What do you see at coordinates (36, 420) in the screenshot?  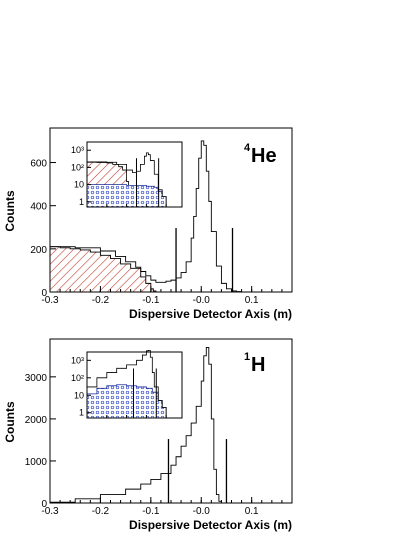 I see `y-tick-label: 2000` at bounding box center [36, 420].